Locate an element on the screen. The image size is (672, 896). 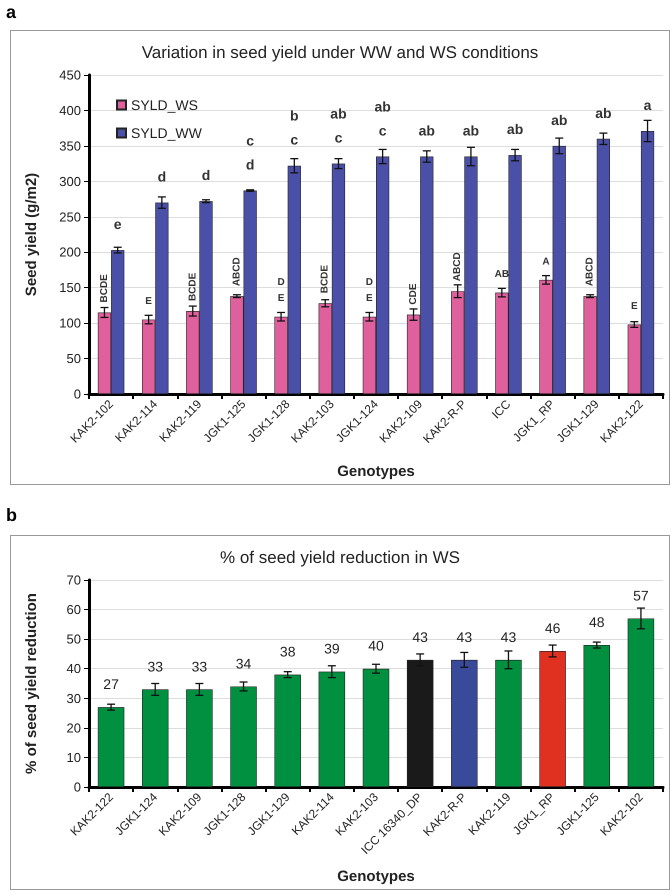
y-tick-label: 10 is located at coordinates (73, 757).